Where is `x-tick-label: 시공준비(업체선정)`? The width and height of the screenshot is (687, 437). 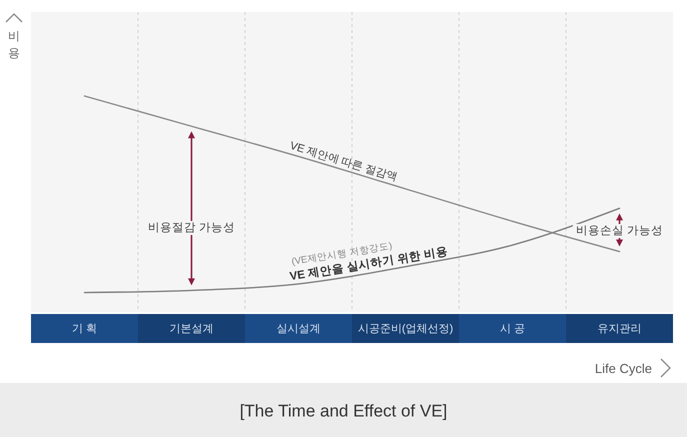
x-tick-label: 시공준비(업체선정) is located at coordinates (406, 329).